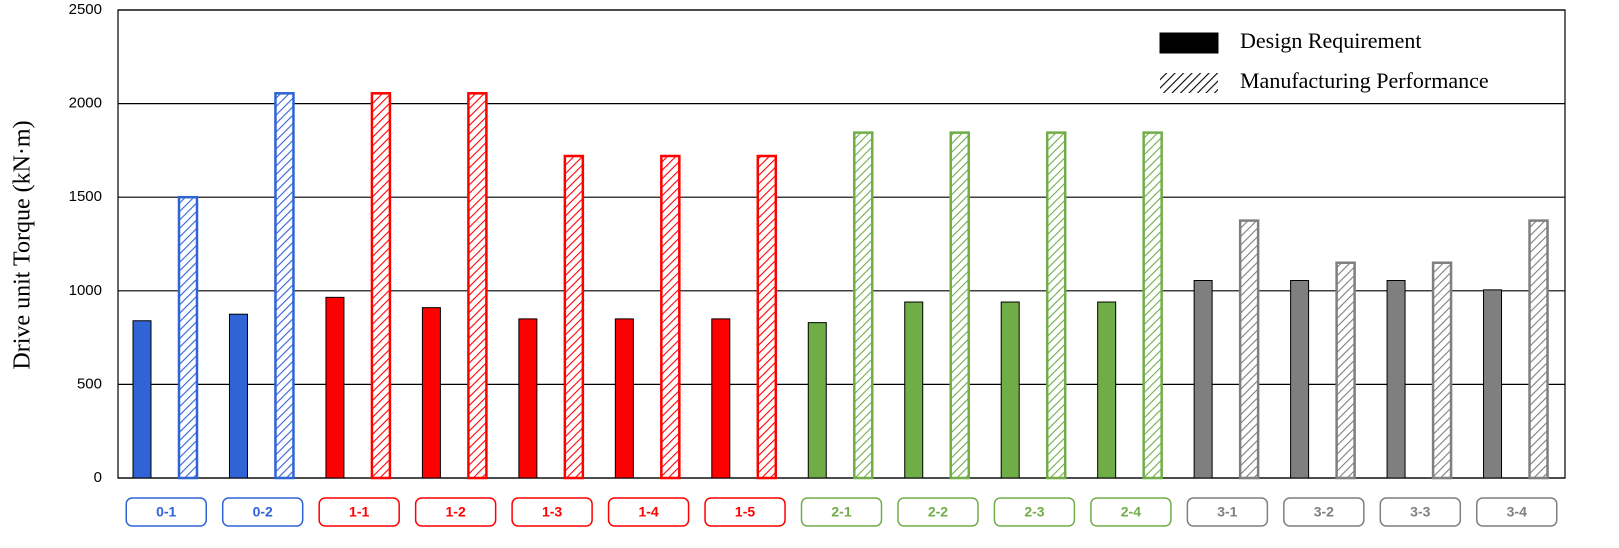  I want to click on x-tick-label: 3-4, so click(1517, 512).